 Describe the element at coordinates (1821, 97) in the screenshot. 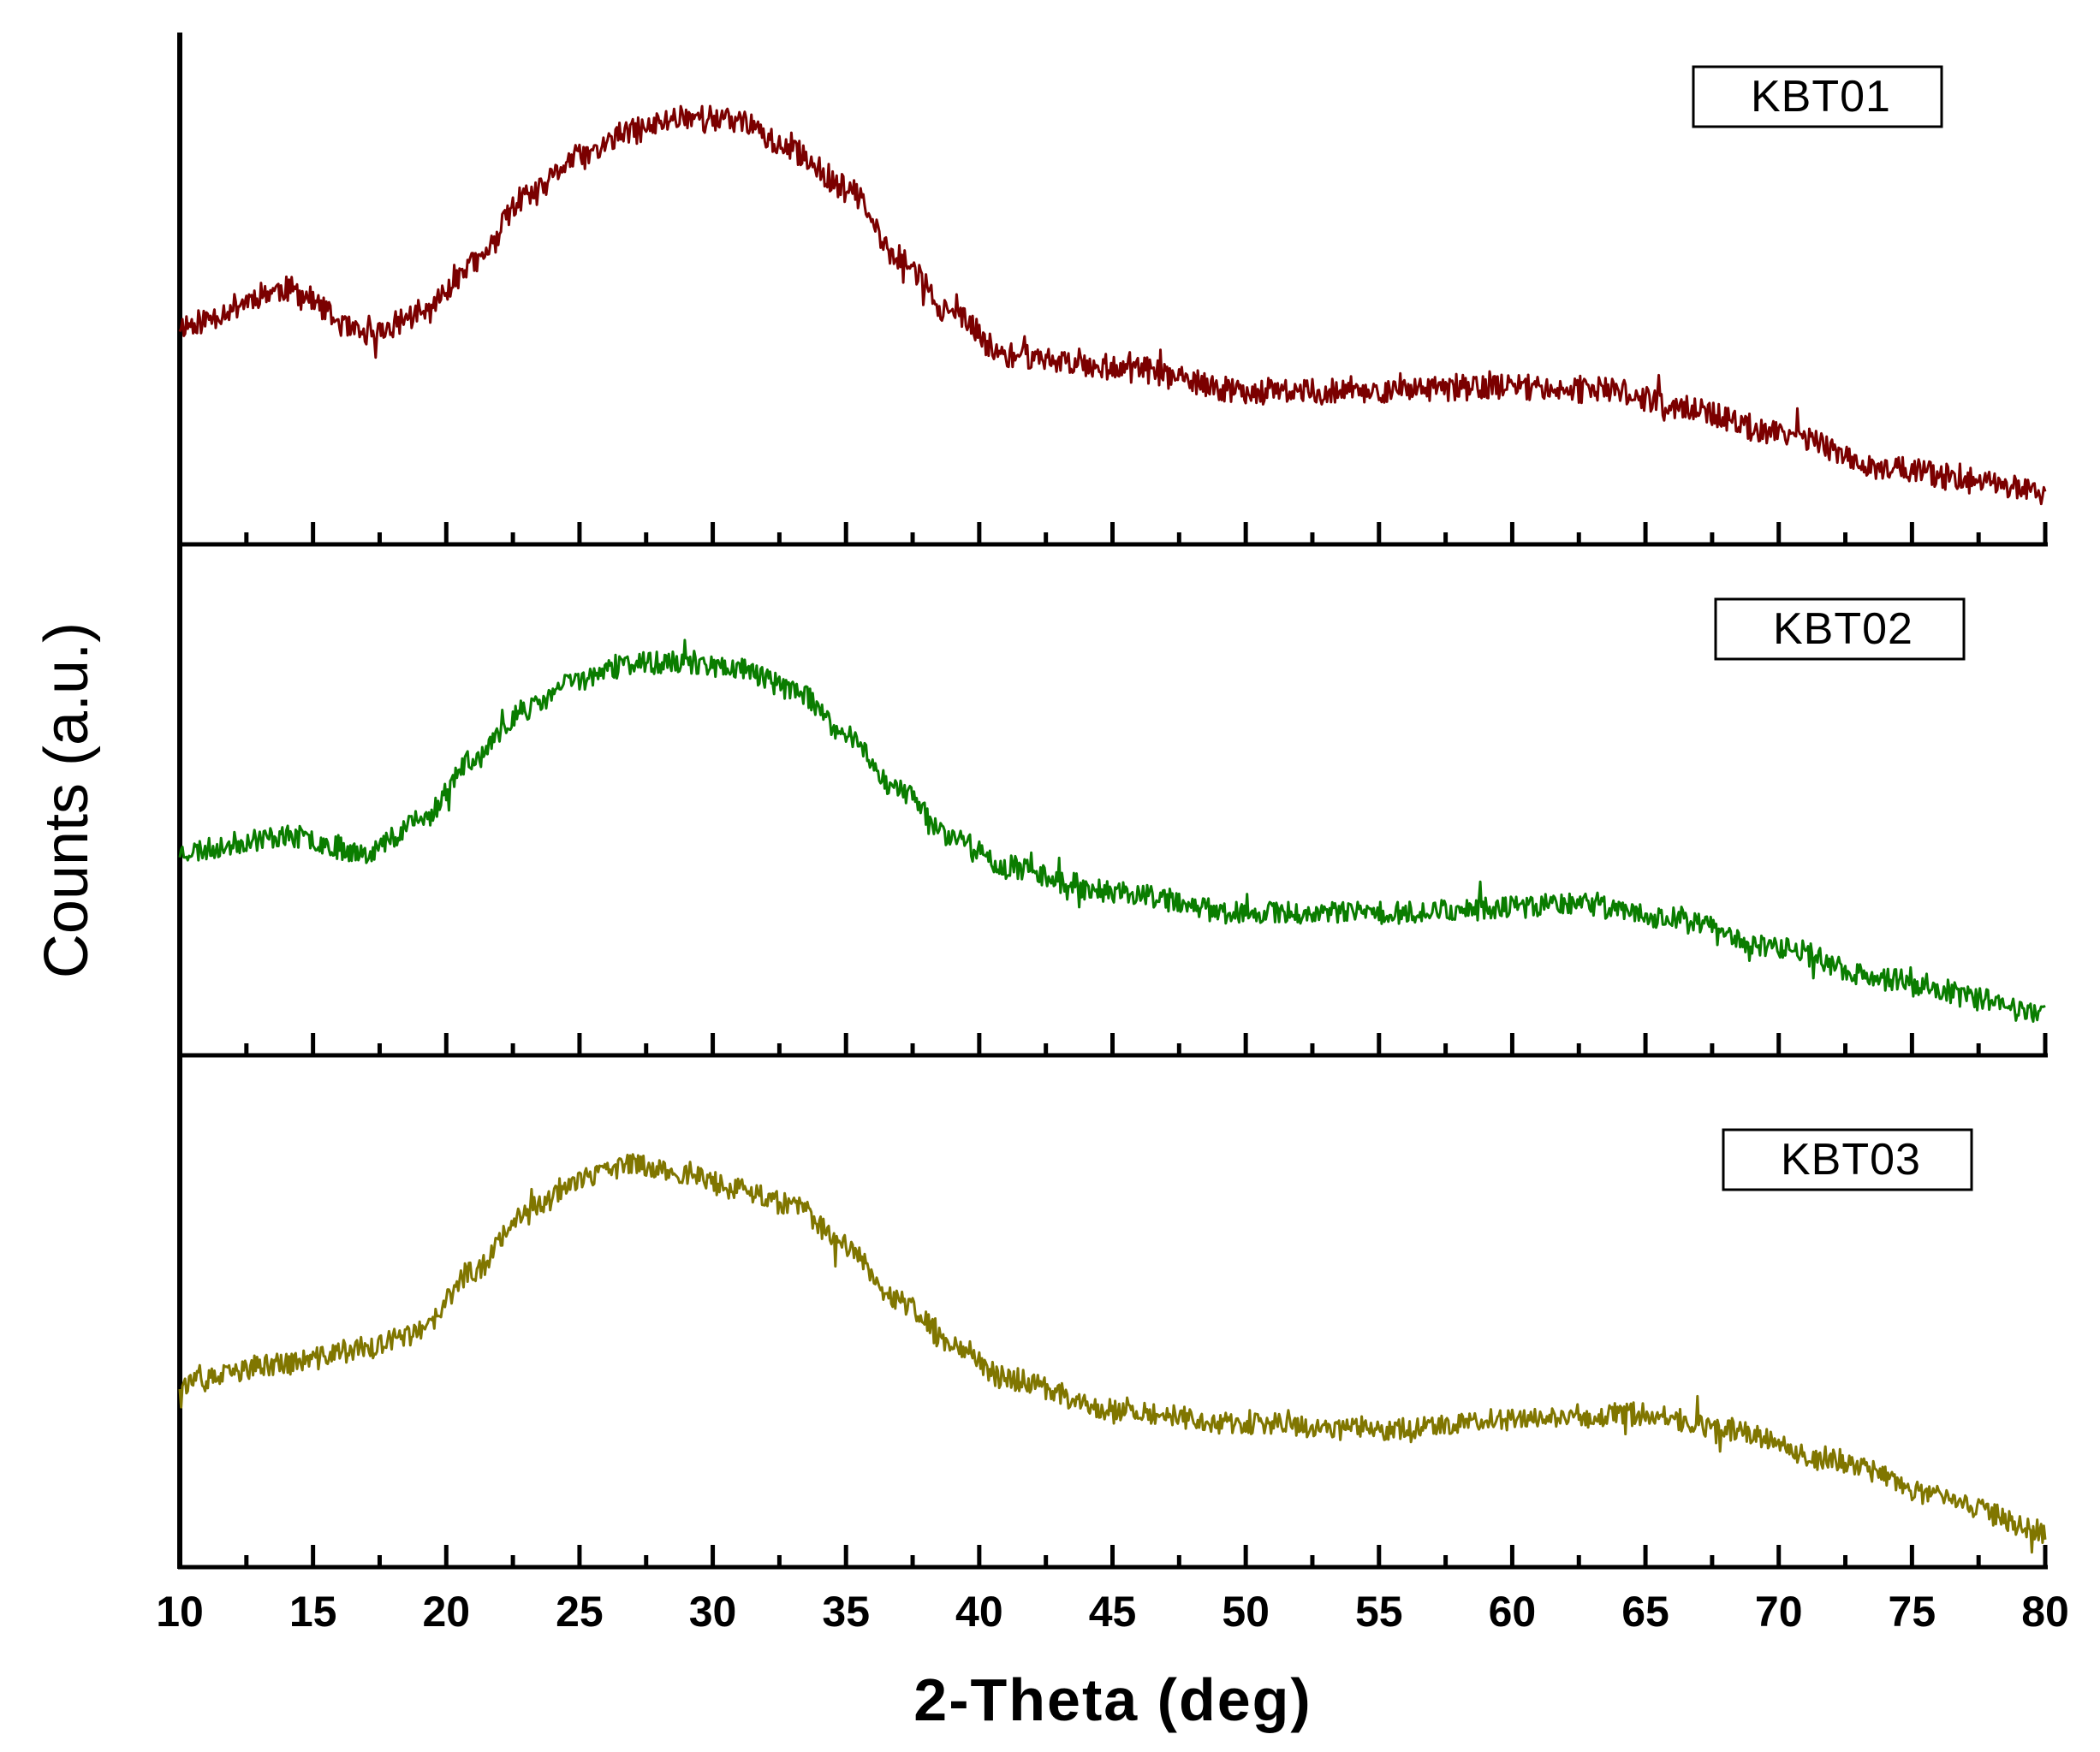

I see `legend-label-kbt01: KBT01` at that location.